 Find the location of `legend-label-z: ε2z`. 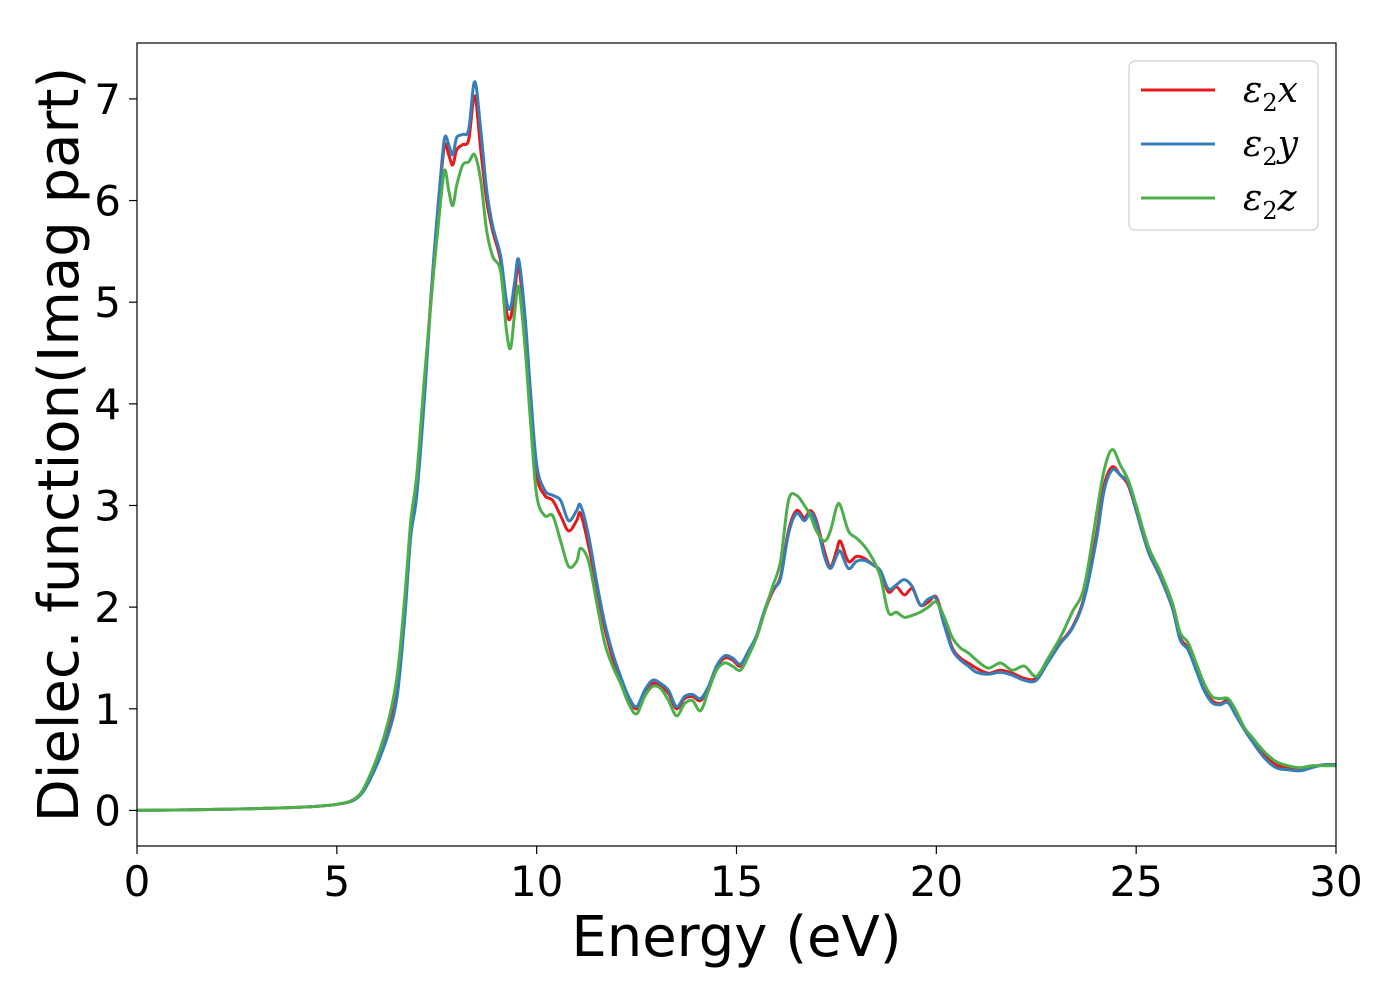

legend-label-z: ε2z is located at coordinates (1270, 201).